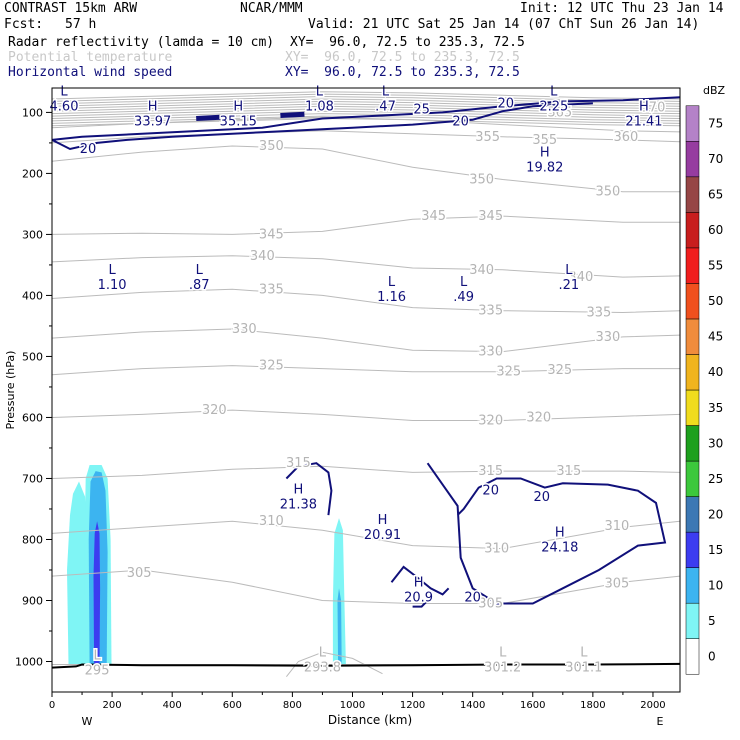 This screenshot has width=740, height=740. What do you see at coordinates (71, 8) in the screenshot?
I see `model-title: CONTRAST 15km ARW` at bounding box center [71, 8].